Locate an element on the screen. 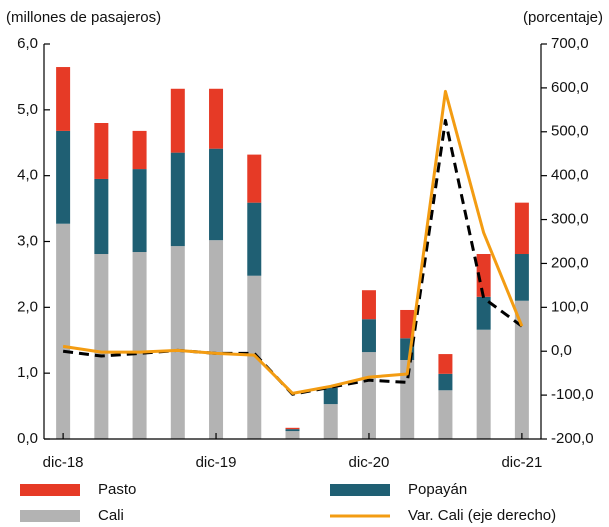  legend-label: Cali is located at coordinates (111, 515).